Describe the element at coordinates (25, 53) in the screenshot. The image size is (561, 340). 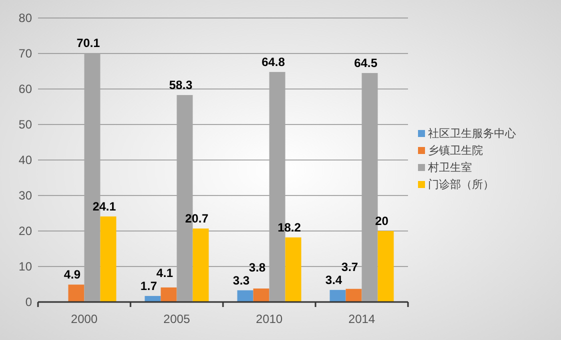
I see `y-tick-label: 70` at that location.